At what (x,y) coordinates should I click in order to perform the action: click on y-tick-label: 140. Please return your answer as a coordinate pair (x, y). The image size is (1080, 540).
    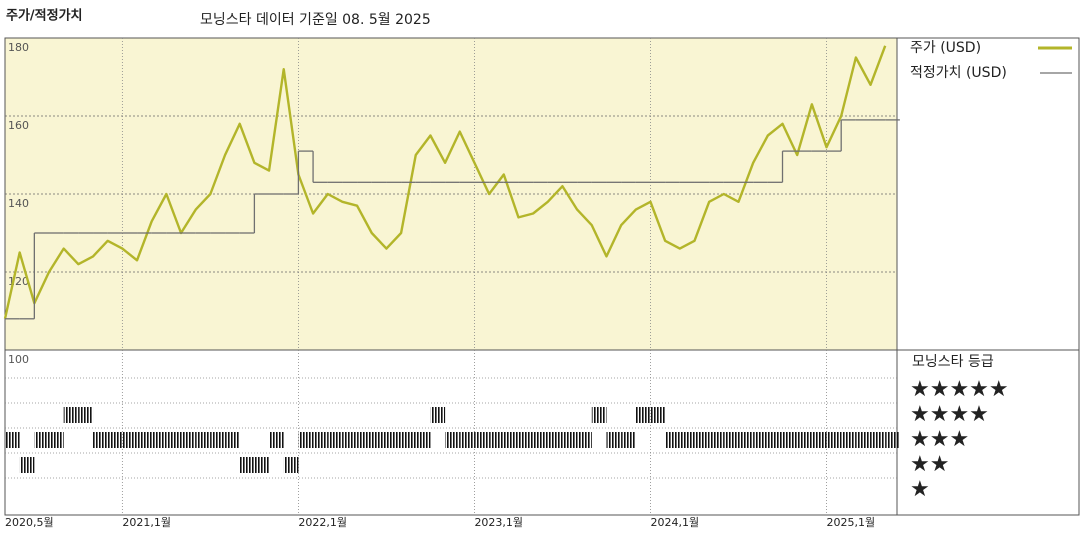
    Looking at the image, I should click on (18, 203).